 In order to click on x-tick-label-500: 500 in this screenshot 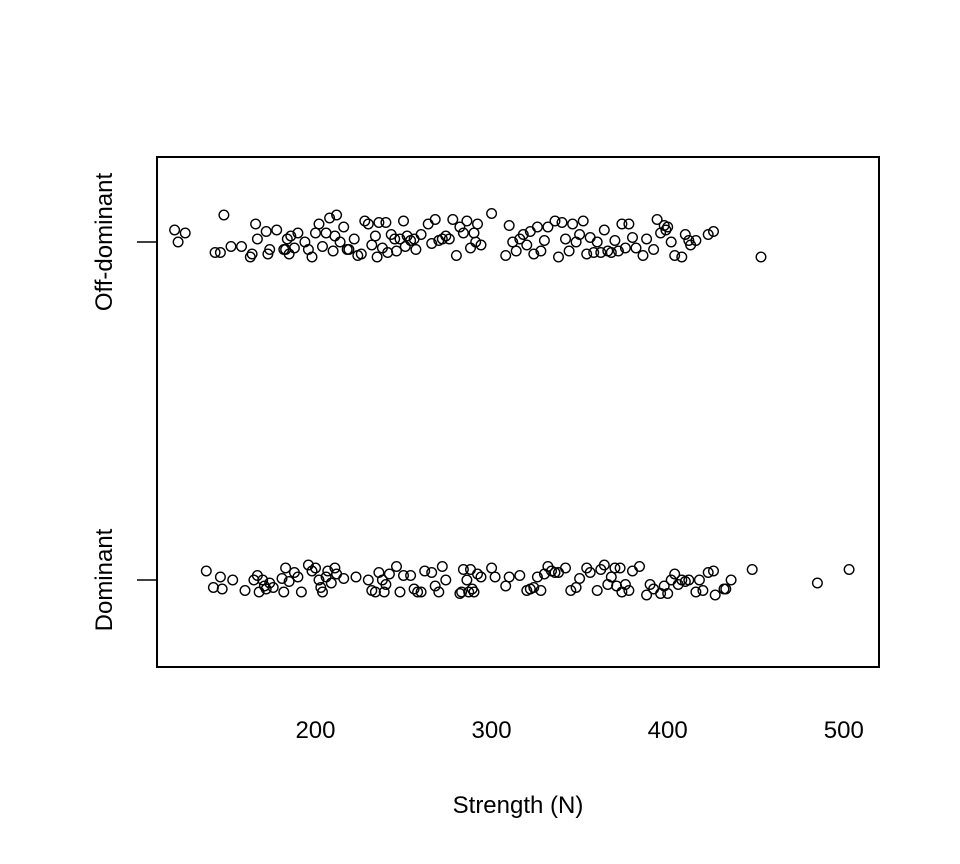, I will do `click(844, 730)`.